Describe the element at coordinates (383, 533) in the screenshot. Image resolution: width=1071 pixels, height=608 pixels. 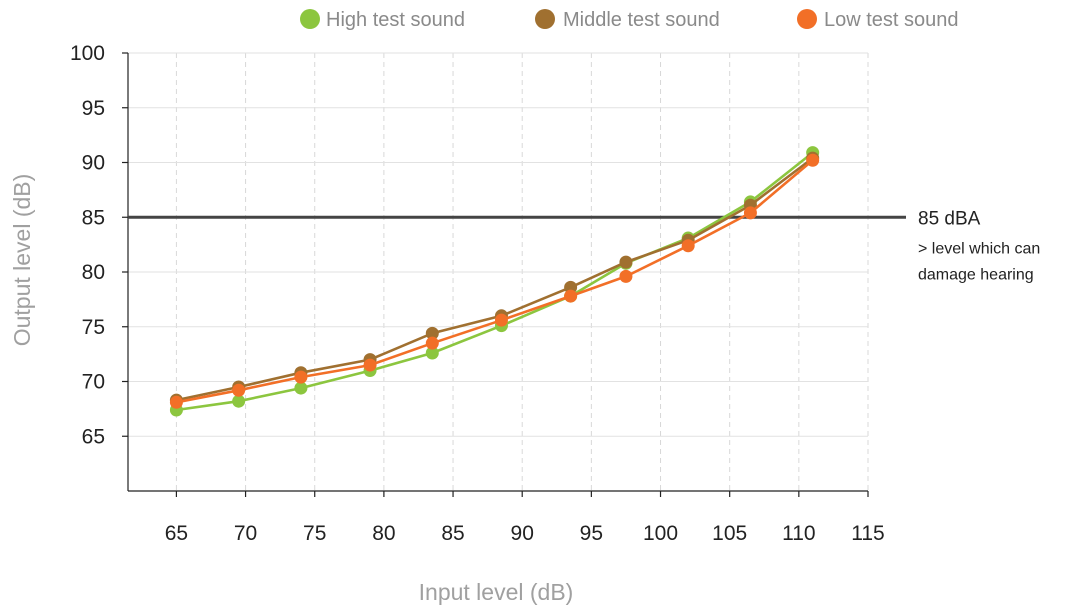
I see `x-tick-label: 80` at that location.